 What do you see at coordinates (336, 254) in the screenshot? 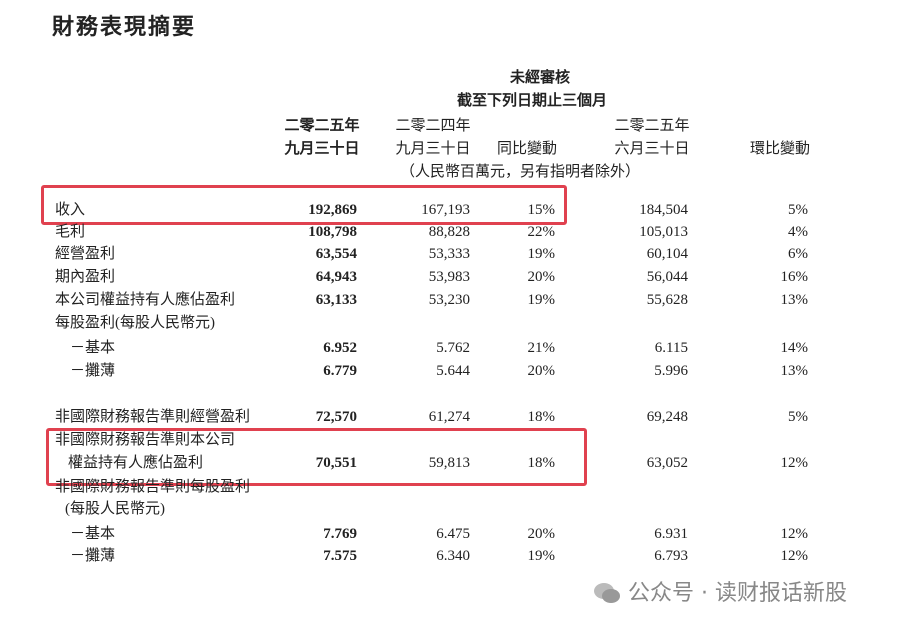
I see `cell-value: 63,554` at bounding box center [336, 254].